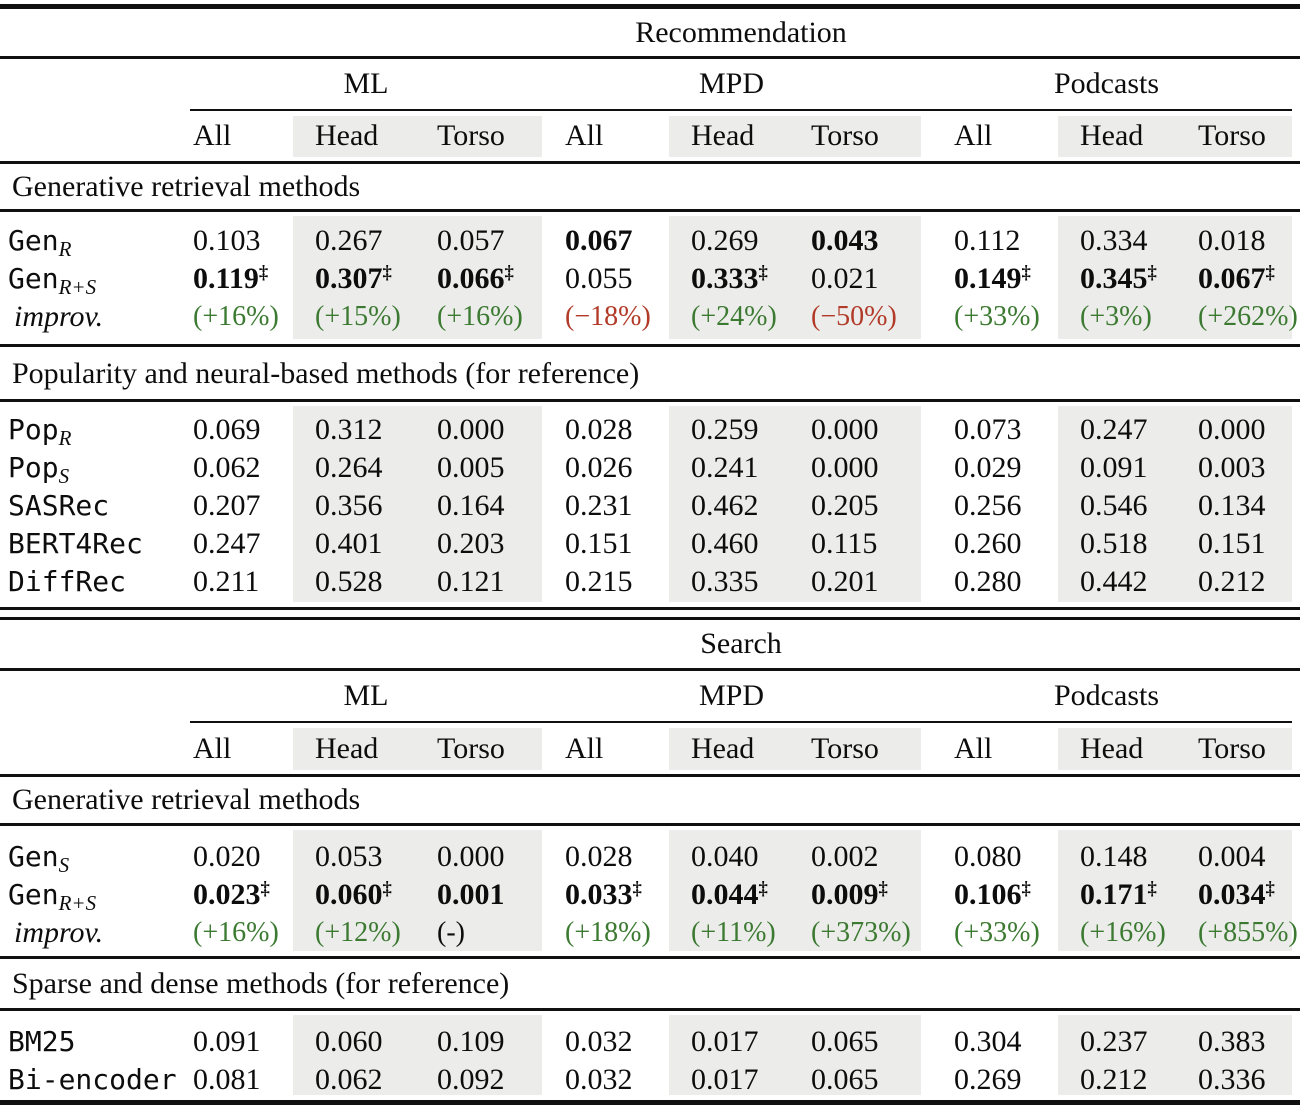  I want to click on metric-cell: 0.231, so click(599, 505).